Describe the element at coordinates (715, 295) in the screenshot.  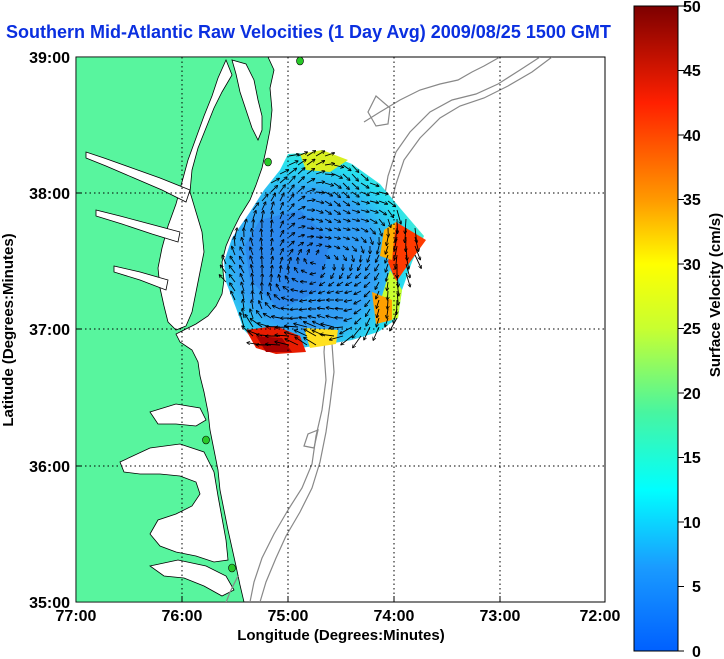
I see `colorbar-label: Surface Velocity (cm/s)` at that location.